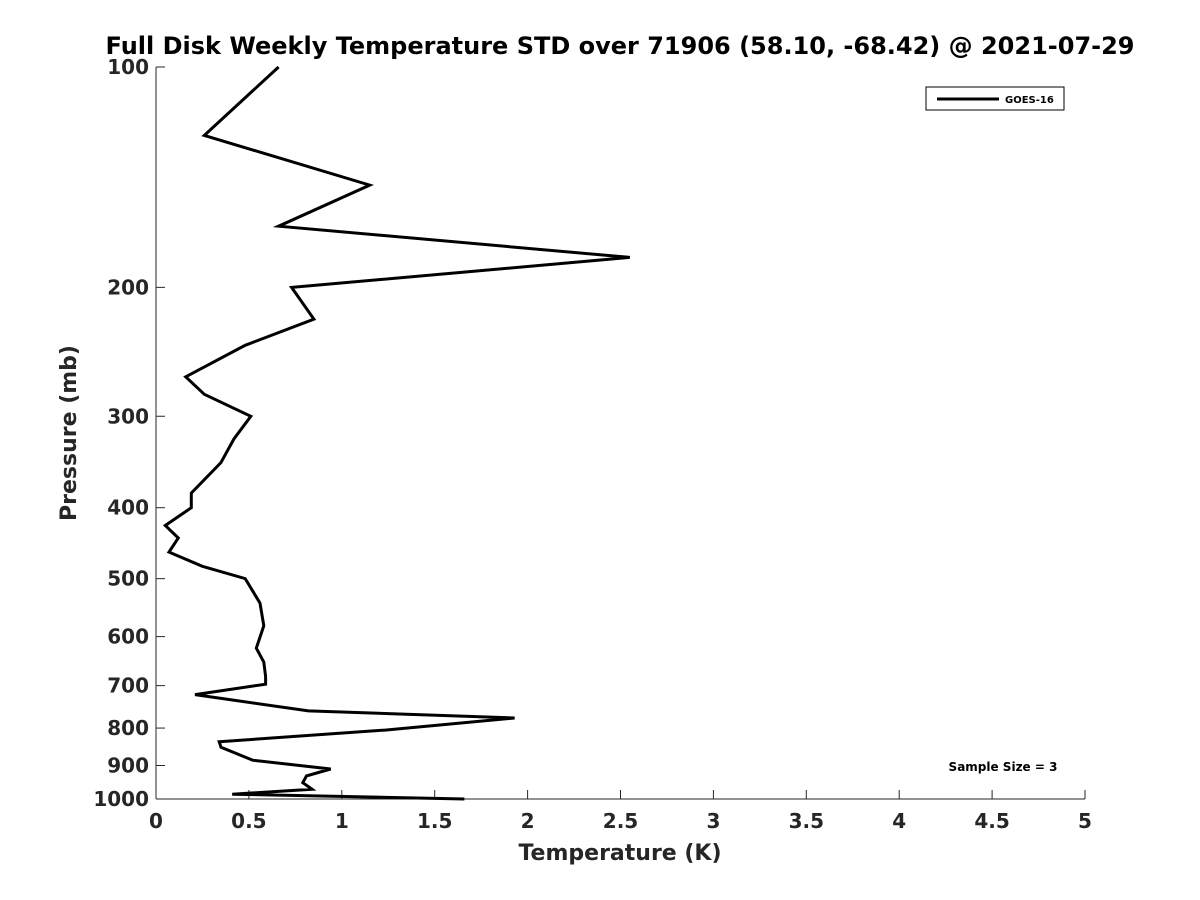  What do you see at coordinates (991, 821) in the screenshot?
I see `x-tick-label: 4.5` at bounding box center [991, 821].